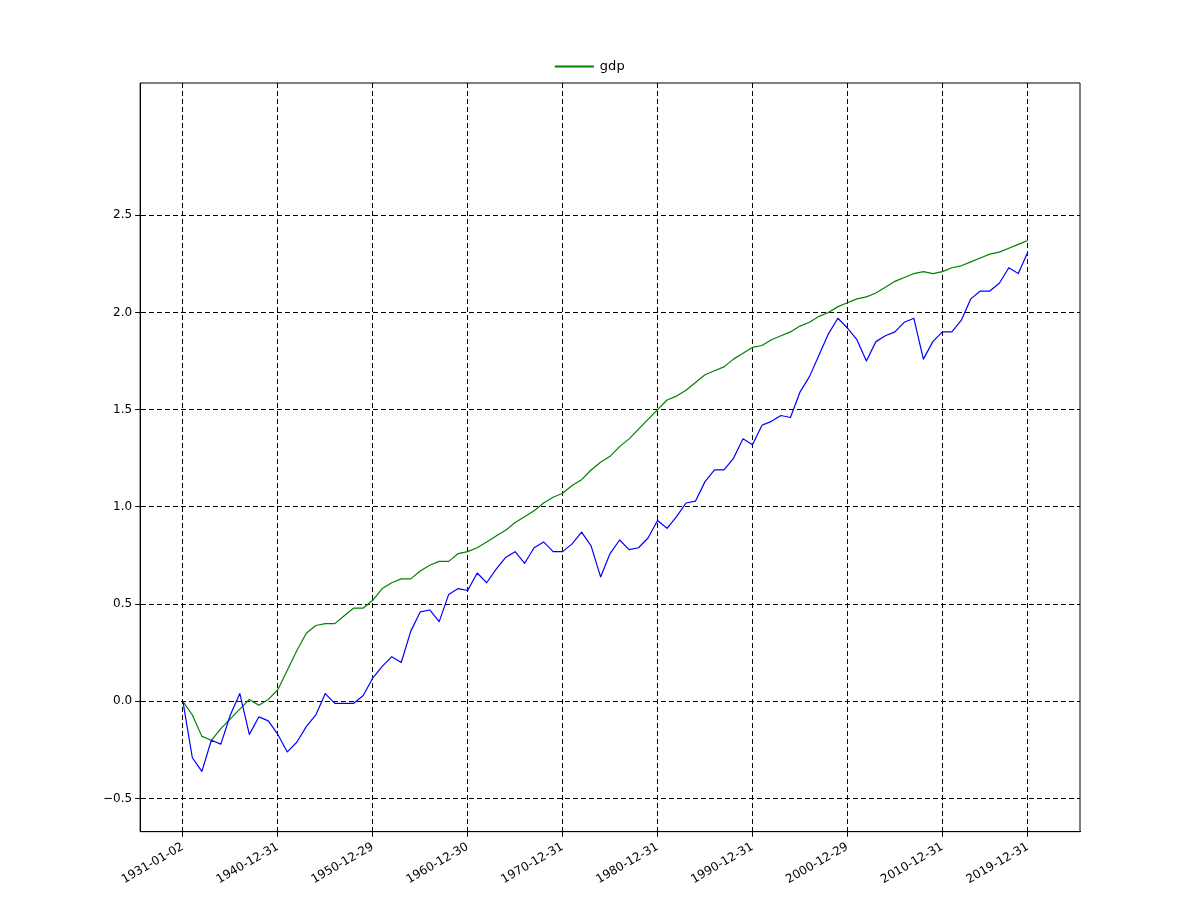 The width and height of the screenshot is (1200, 900). What do you see at coordinates (123, 506) in the screenshot?
I see `y-tick-label: 1.0` at bounding box center [123, 506].